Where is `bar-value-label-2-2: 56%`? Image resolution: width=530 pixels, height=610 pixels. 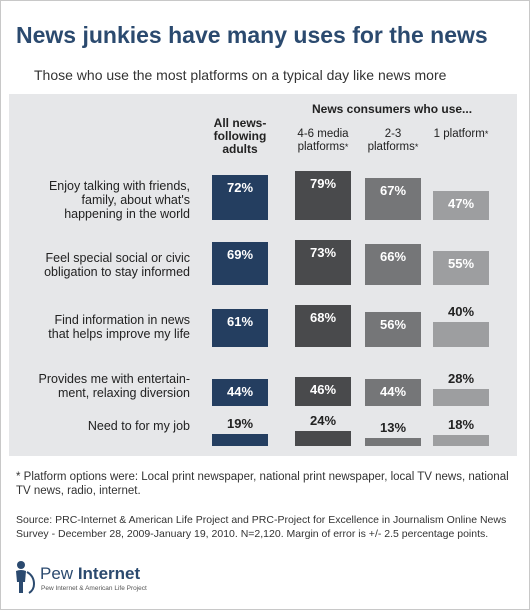 bar-value-label-2-2: 56% is located at coordinates (393, 325).